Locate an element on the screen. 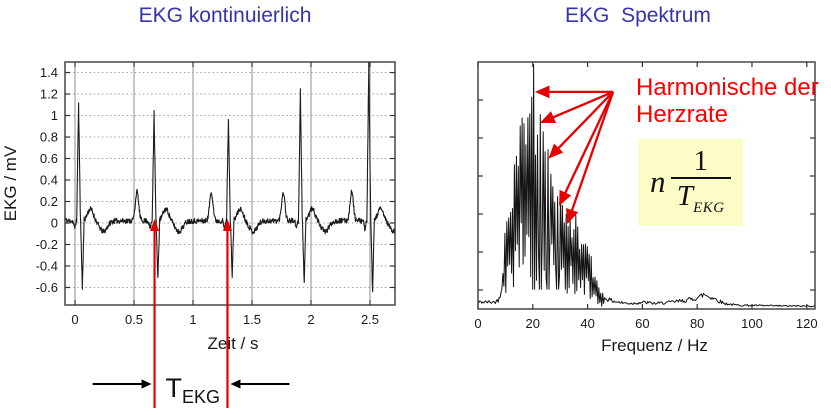 This screenshot has height=415, width=831. x-tick-label: 2 is located at coordinates (310, 319).